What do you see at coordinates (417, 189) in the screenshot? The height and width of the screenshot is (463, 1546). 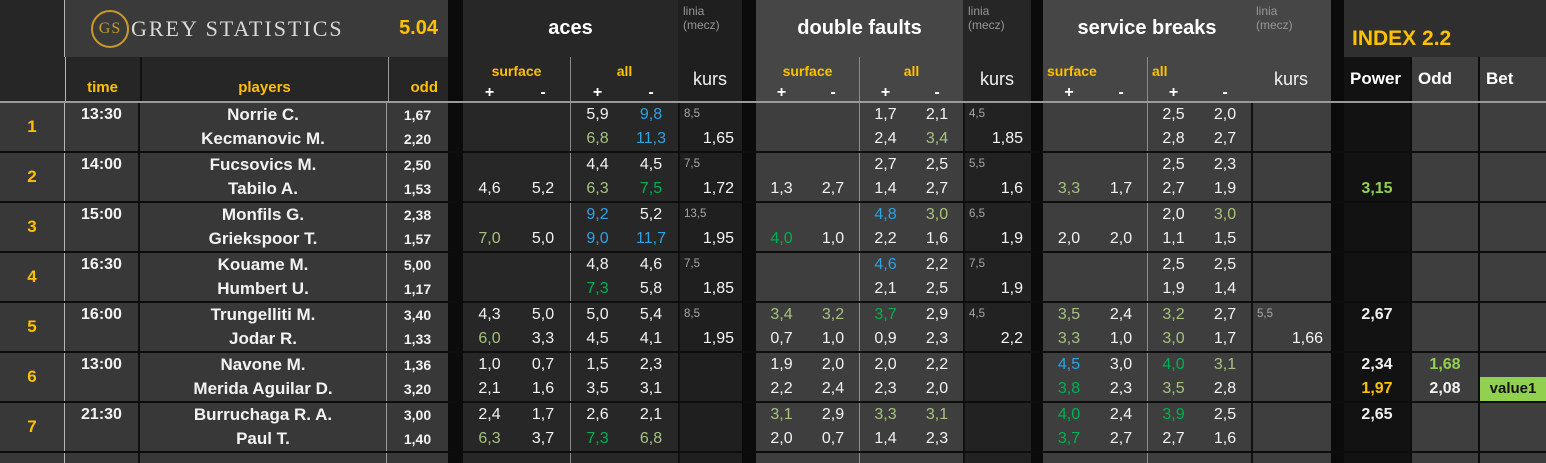 I see `odd-value: 1,53` at bounding box center [417, 189].